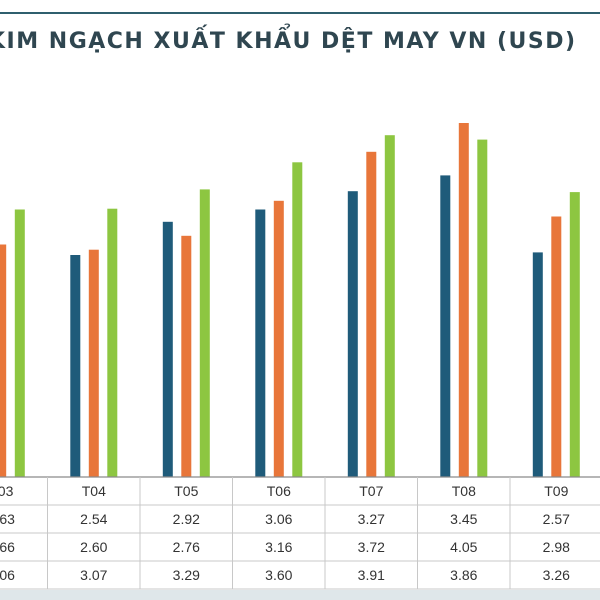  Describe the element at coordinates (371, 519) in the screenshot. I see `table-cell-t07-row-1: 3.27` at that location.